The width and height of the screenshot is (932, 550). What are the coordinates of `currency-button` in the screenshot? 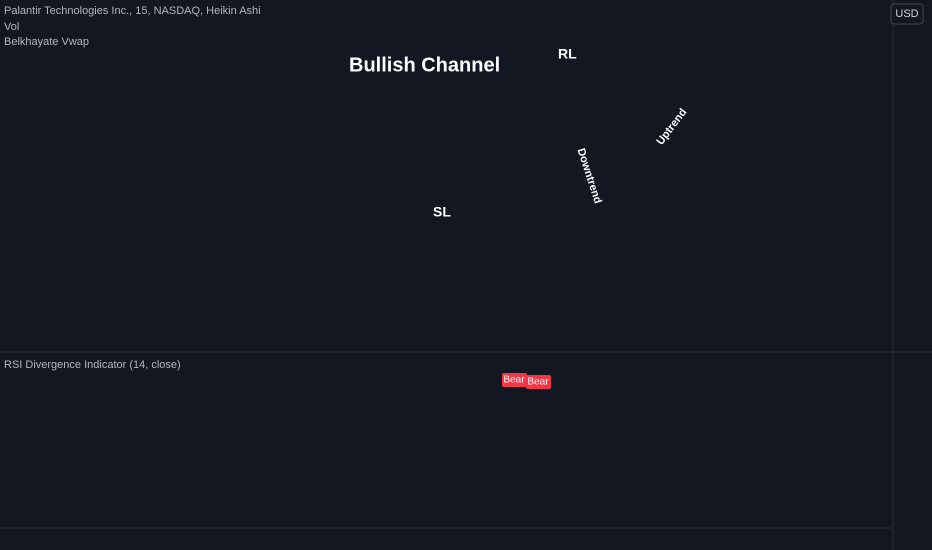 It's located at (907, 14).